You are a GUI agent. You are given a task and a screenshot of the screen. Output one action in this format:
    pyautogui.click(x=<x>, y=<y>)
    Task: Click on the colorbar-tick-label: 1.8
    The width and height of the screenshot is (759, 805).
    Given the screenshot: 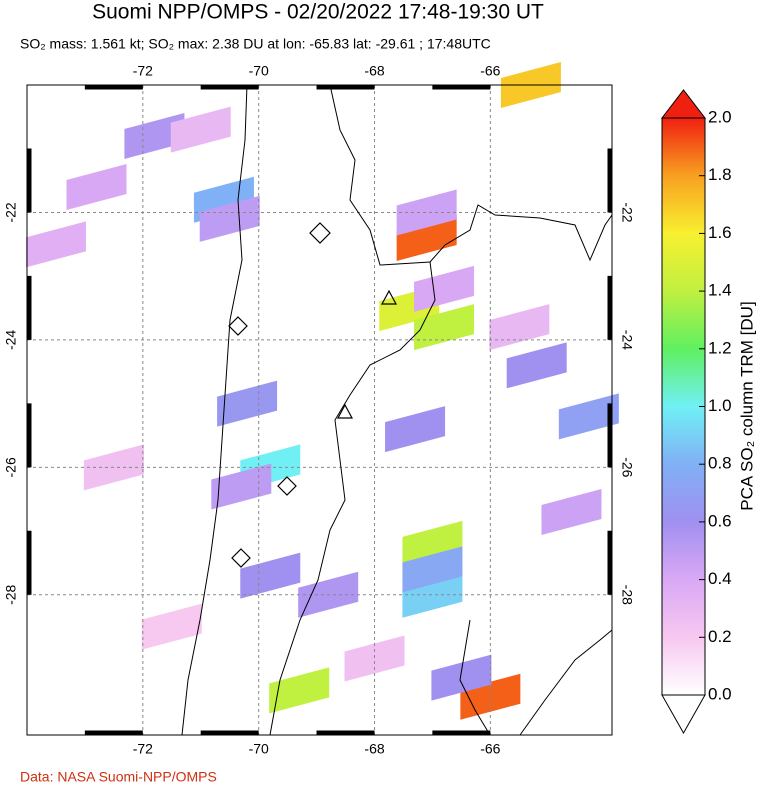 What is the action you would take?
    pyautogui.click(x=720, y=174)
    